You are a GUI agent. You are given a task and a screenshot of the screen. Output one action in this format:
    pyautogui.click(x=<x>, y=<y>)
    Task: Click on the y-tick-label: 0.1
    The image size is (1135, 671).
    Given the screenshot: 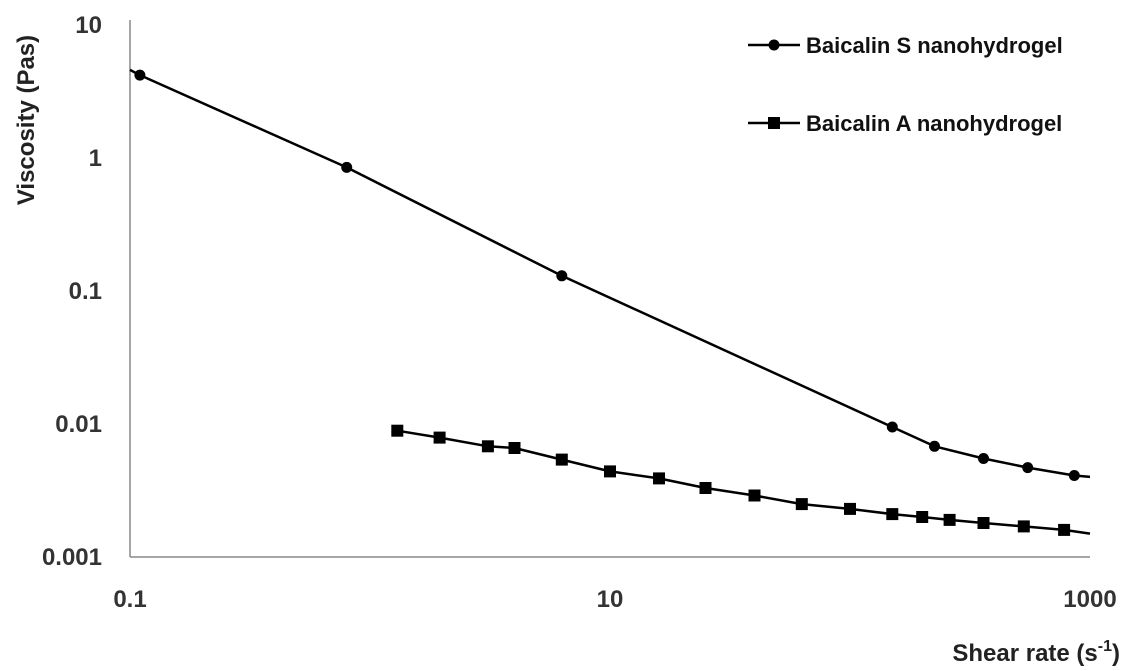 What is the action you would take?
    pyautogui.click(x=85, y=291)
    